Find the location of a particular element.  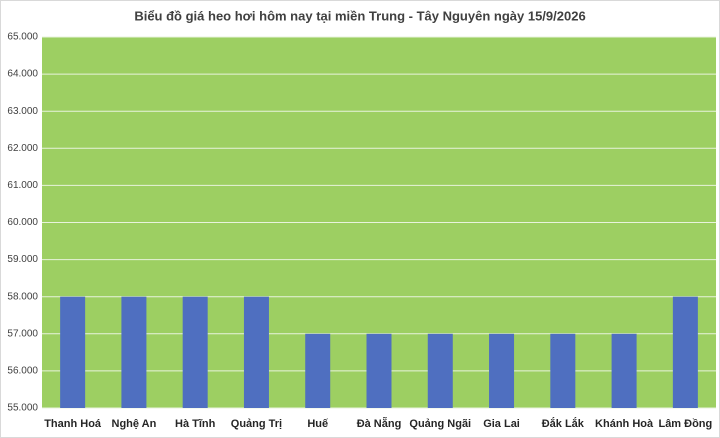

y-tick-label: 55.000 is located at coordinates (22, 408).